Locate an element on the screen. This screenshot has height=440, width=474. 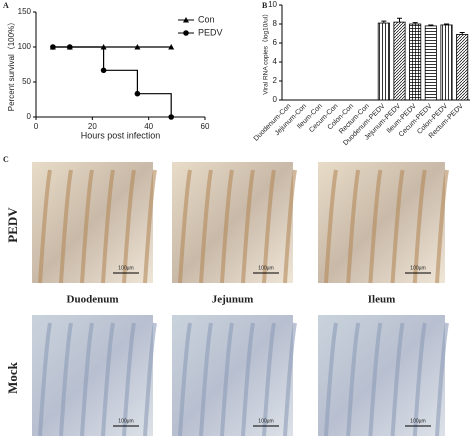
panel-label: B is located at coordinates (265, 5).